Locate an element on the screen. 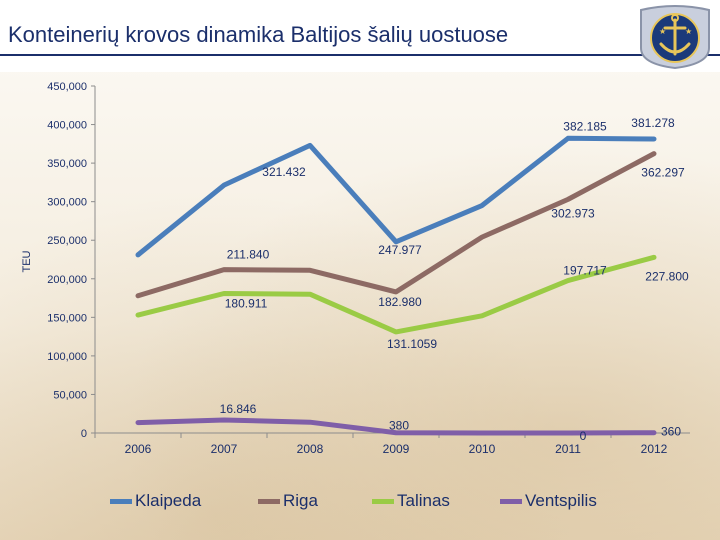 The image size is (720, 540). legend-item-riga: Riga is located at coordinates (288, 501).